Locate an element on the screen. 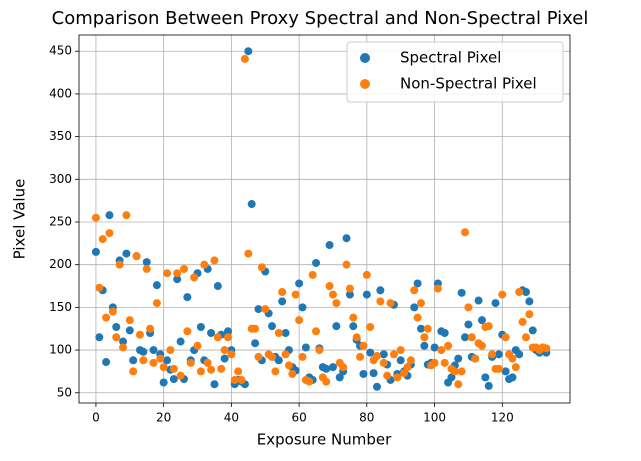  y-tick-label: 100 is located at coordinates (60, 350).